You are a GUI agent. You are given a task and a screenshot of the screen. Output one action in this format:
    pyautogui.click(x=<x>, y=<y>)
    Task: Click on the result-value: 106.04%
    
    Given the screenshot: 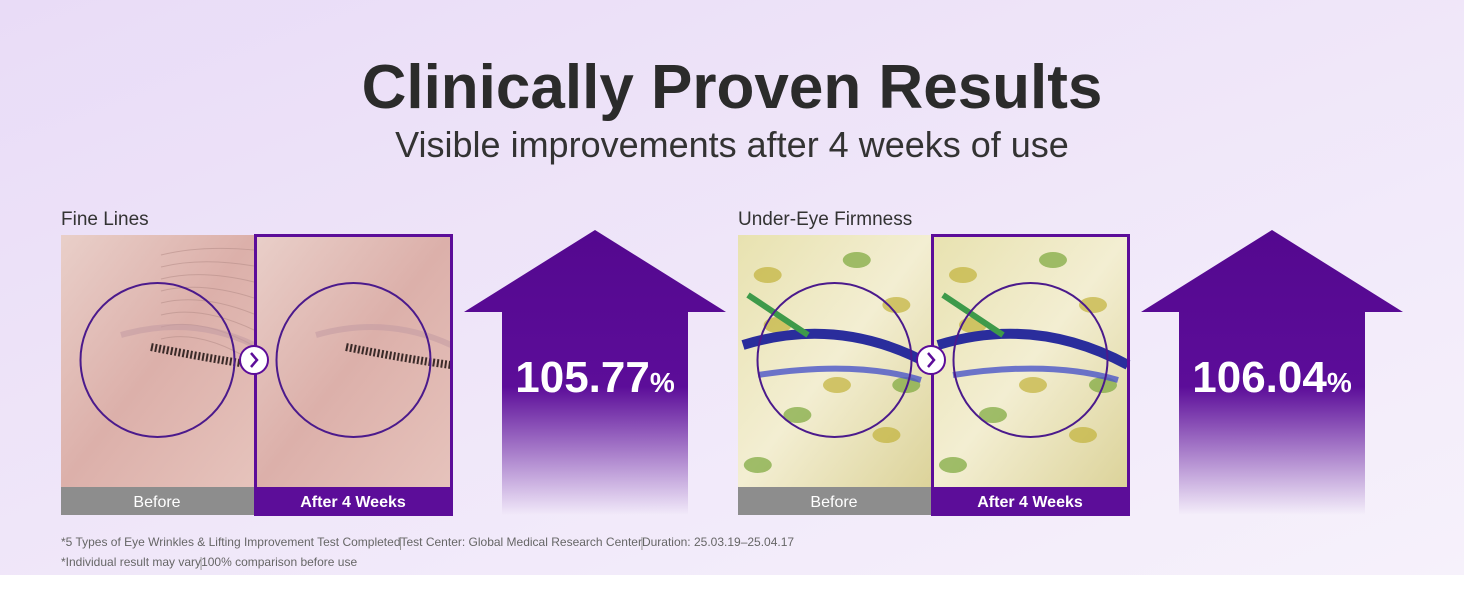 What is the action you would take?
    pyautogui.click(x=1272, y=377)
    